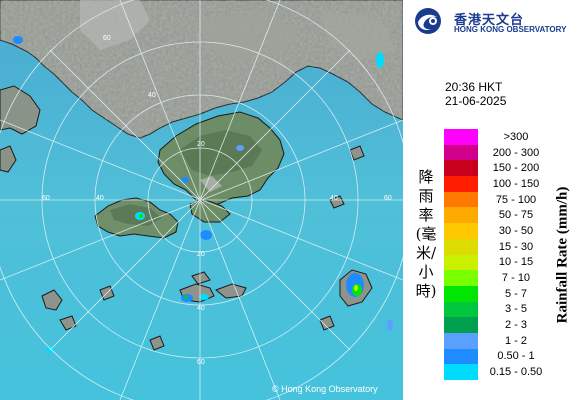 The height and width of the screenshot is (400, 577). Describe the element at coordinates (388, 198) in the screenshot. I see `range-label-7: 60` at that location.